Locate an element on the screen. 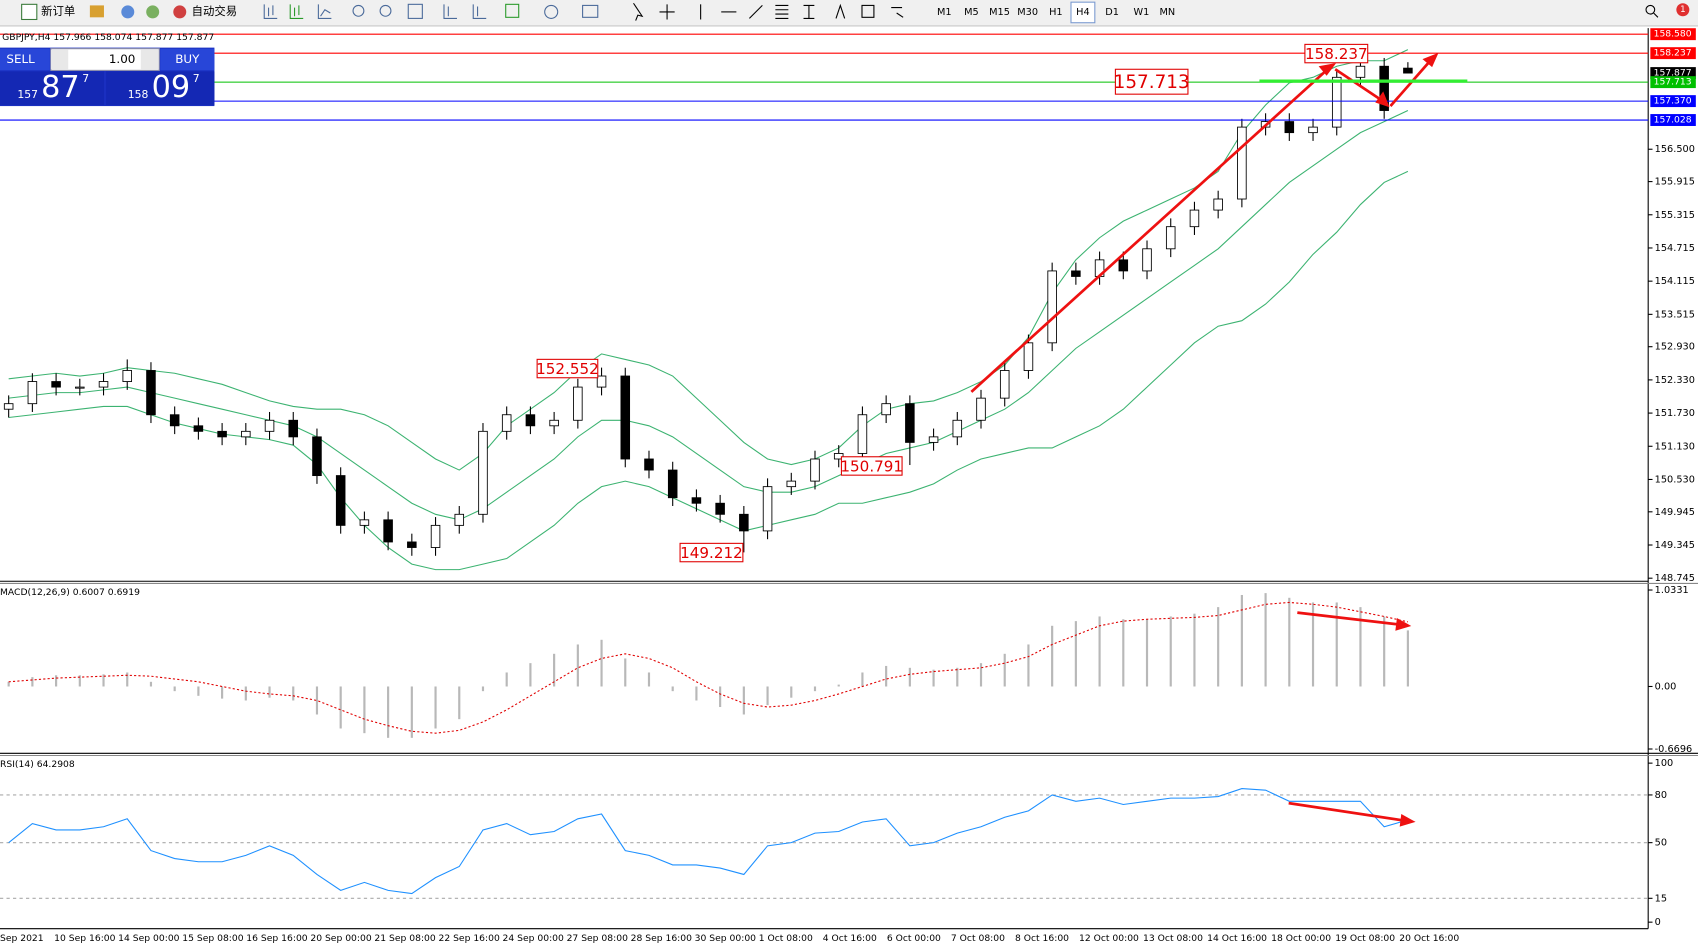 The image size is (1698, 946). y-tick-label: 154.715 is located at coordinates (1675, 248).